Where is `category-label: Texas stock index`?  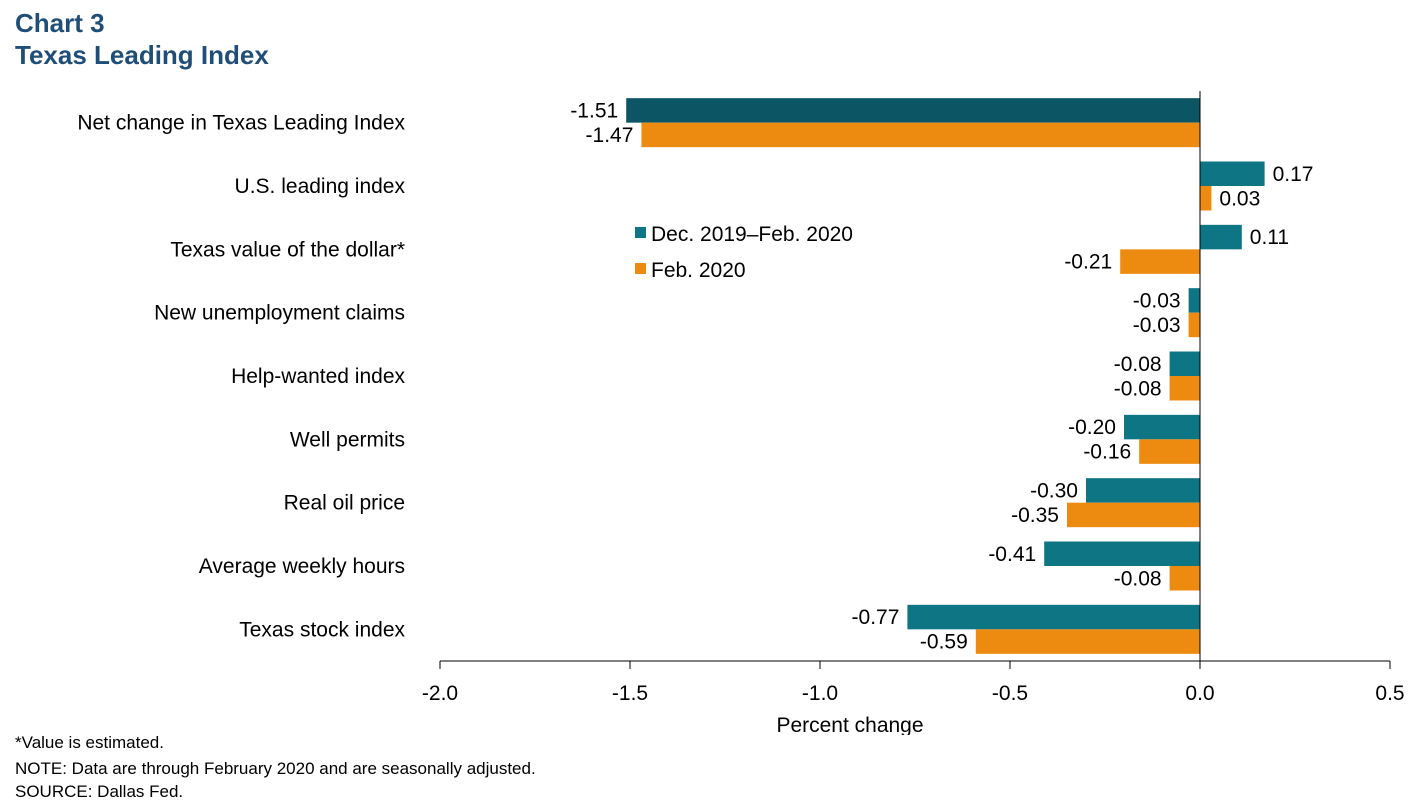 category-label: Texas stock index is located at coordinates (322, 629).